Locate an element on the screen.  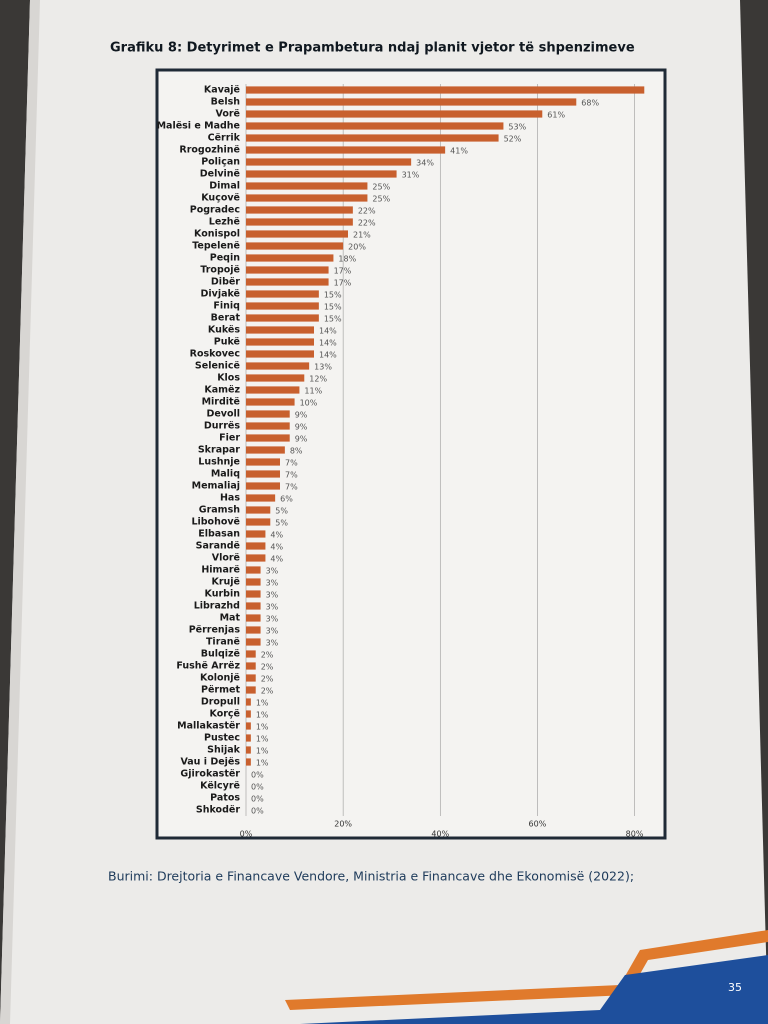
category-label: Këlcyrë is located at coordinates (220, 786).